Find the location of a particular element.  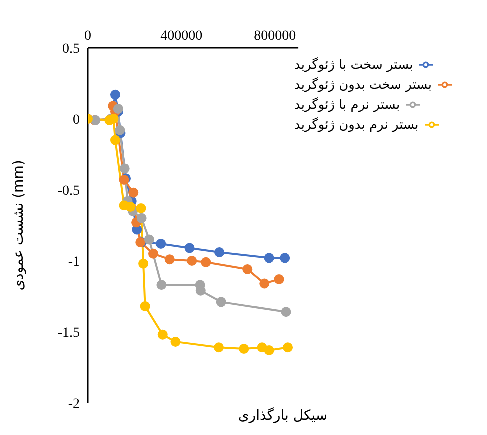

x-tick-label: 400000 is located at coordinates (181, 36).